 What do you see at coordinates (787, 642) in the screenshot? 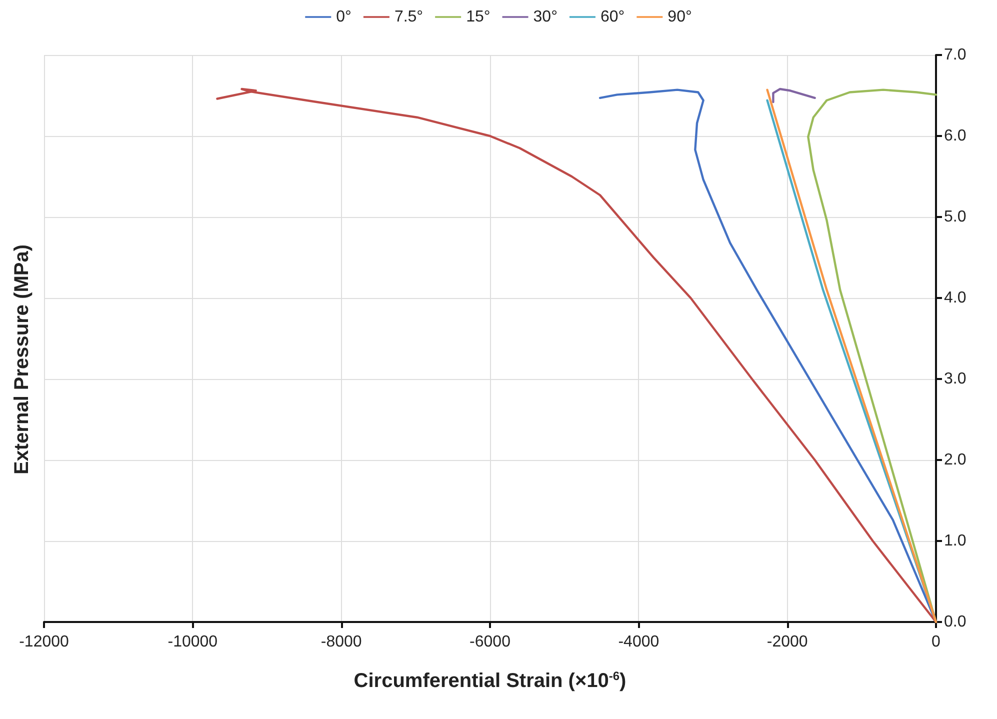
I see `x-tick-label: -2000` at bounding box center [787, 642].